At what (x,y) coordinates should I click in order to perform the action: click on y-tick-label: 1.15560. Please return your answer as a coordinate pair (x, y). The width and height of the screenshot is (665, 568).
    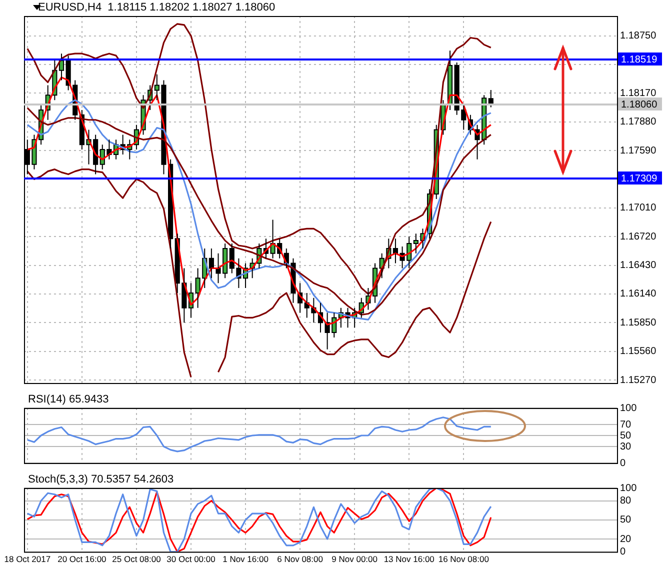
    Looking at the image, I should click on (638, 352).